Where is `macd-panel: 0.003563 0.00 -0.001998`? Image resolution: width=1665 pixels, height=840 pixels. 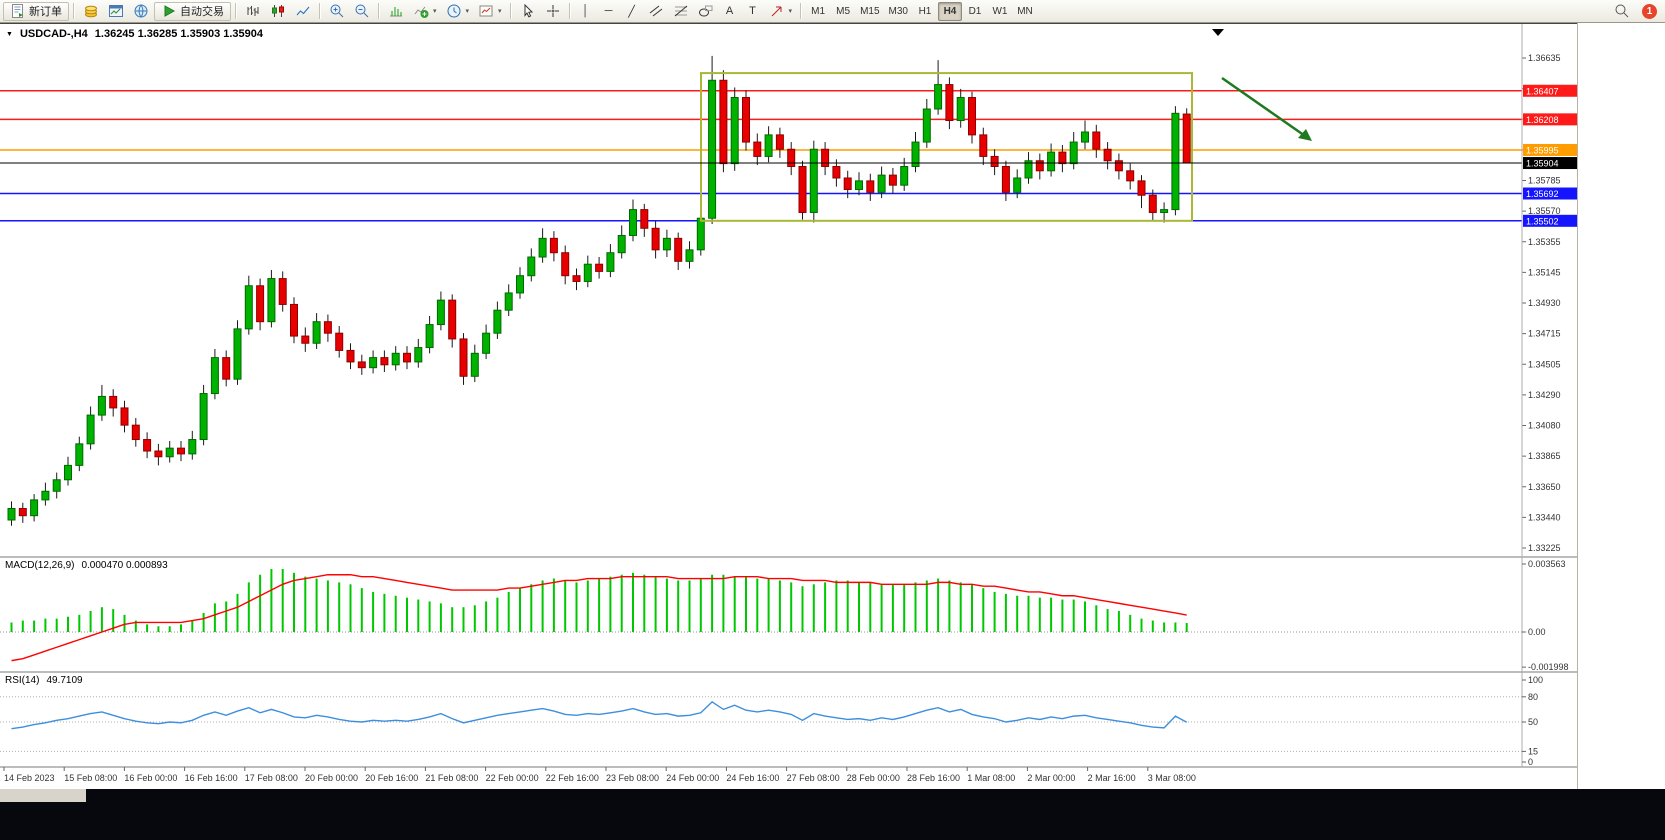
macd-panel: 0.003563 0.00 -0.001998 is located at coordinates (784, 615).